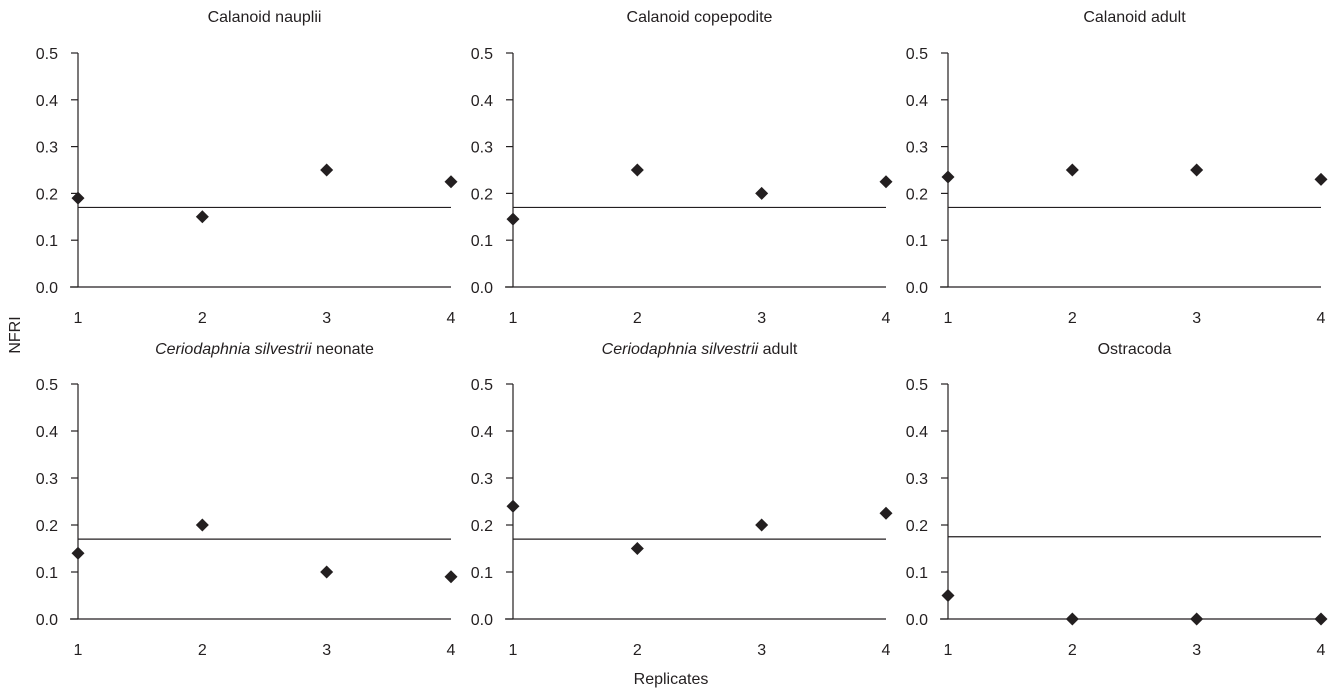 This screenshot has height=689, width=1343. What do you see at coordinates (1117, 168) in the screenshot?
I see `panel-calanoid-adult: Calanoid adult 0.0 0.1 0.2 0.3 0.4 0.5 1 2 3 4` at bounding box center [1117, 168].